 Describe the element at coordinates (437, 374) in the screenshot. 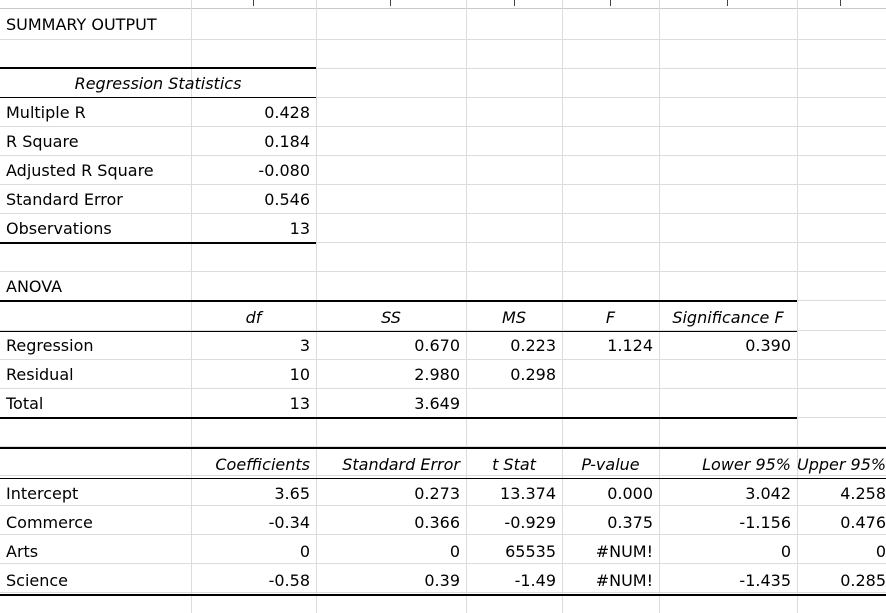

I see `anova-ss: 2.980` at that location.